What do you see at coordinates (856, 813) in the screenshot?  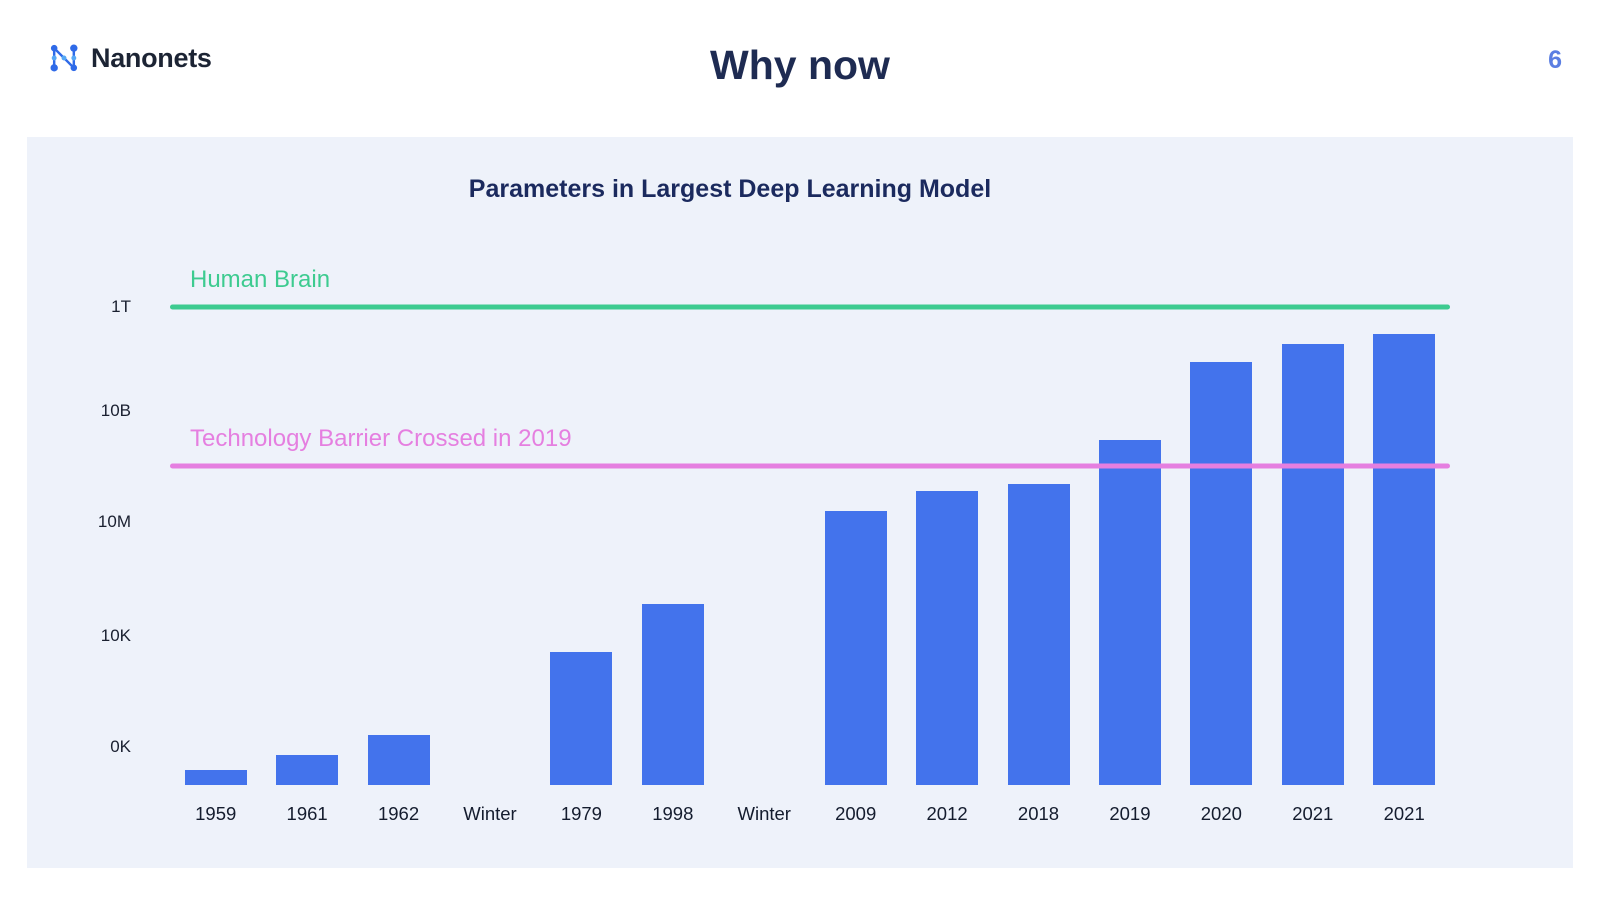 I see `x-tick-label: 2009` at bounding box center [856, 813].